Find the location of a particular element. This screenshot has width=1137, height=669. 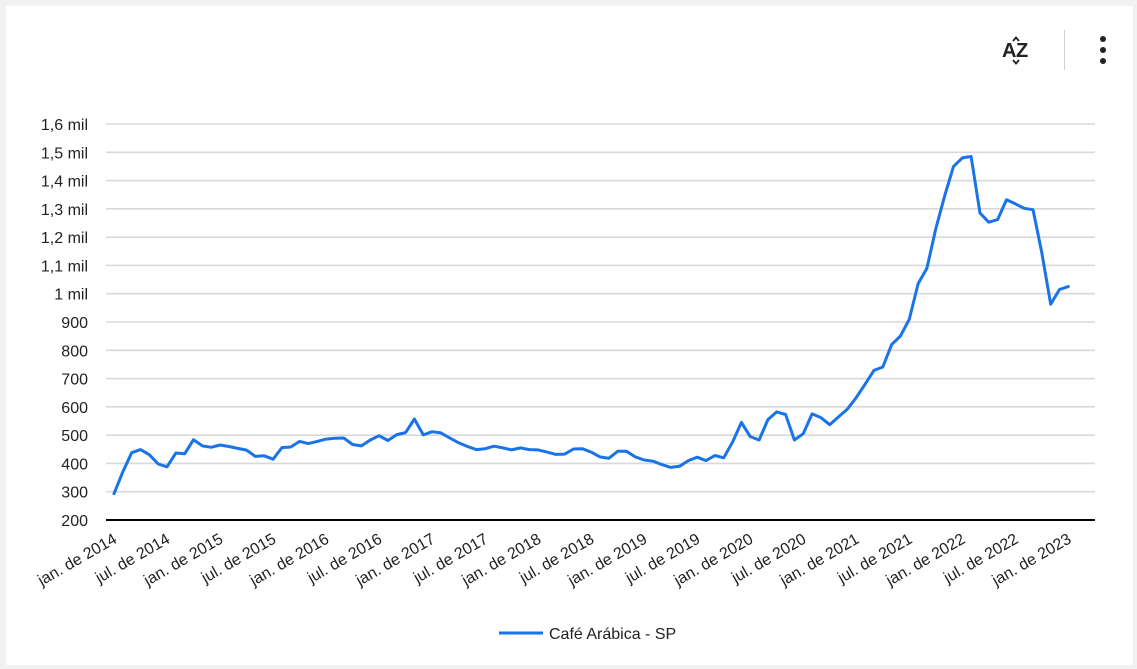

svg-text: A is located at coordinates (1009, 51).